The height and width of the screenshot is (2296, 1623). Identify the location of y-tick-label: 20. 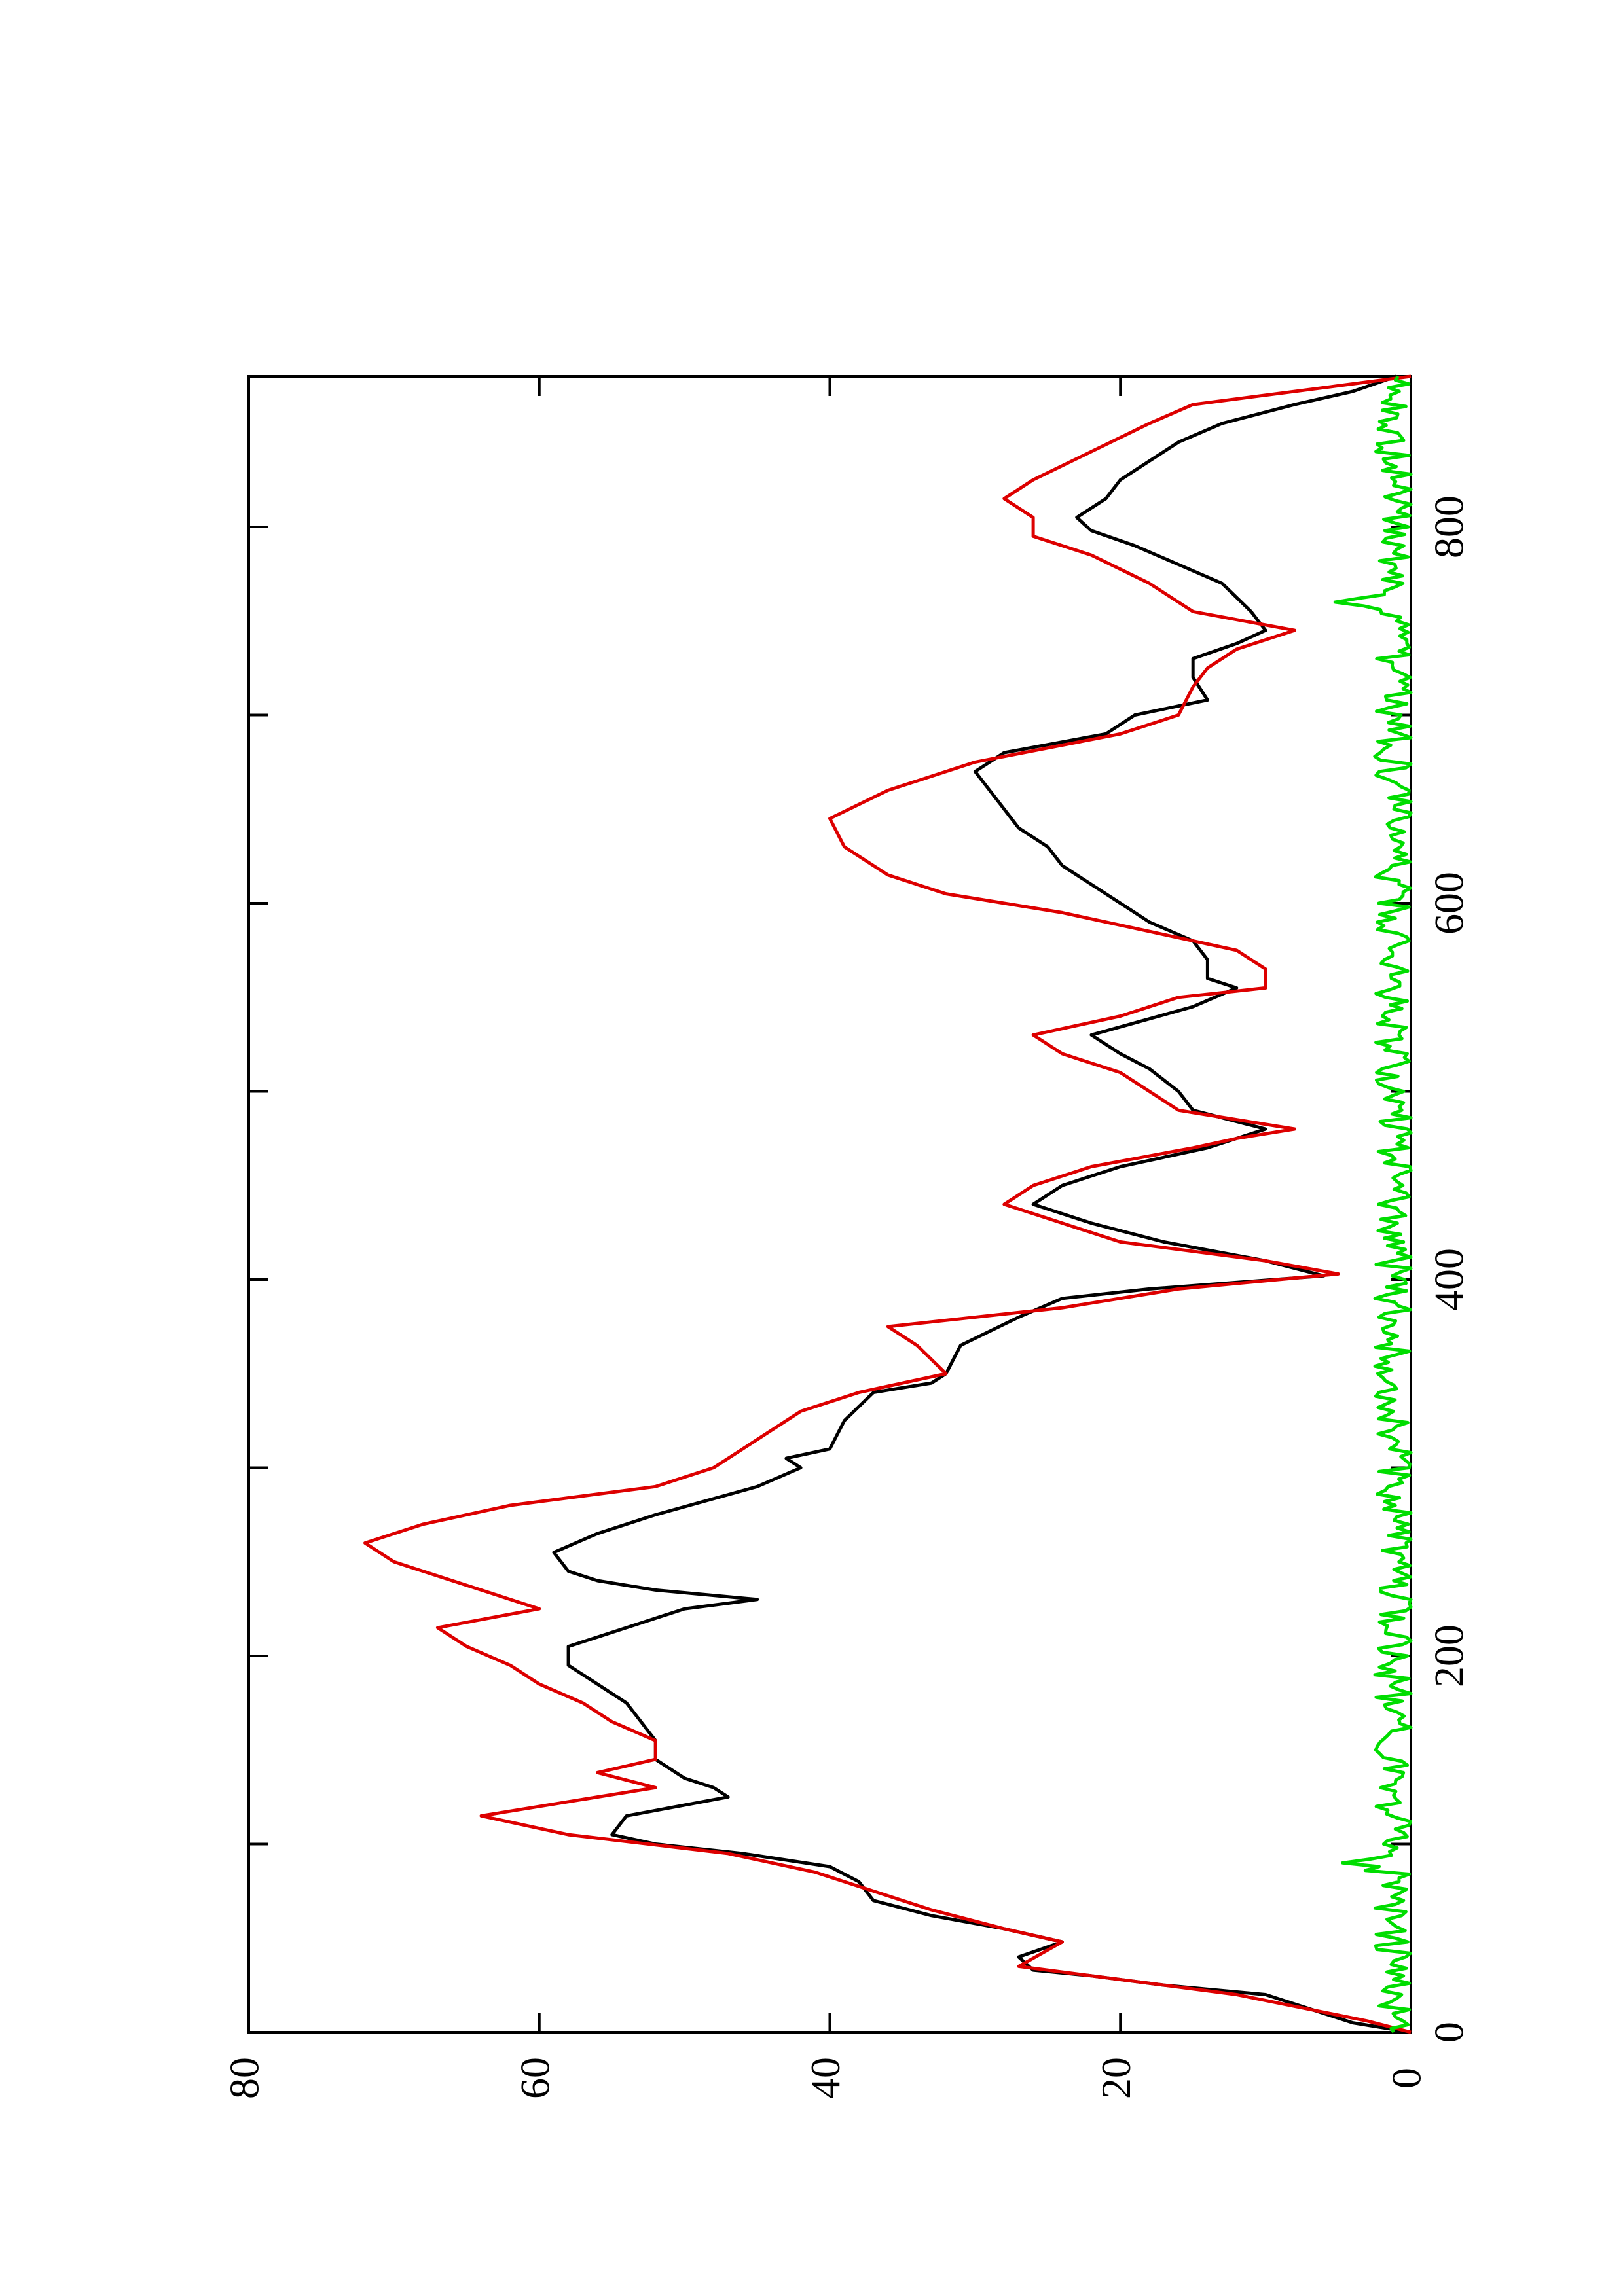
(1116, 2078).